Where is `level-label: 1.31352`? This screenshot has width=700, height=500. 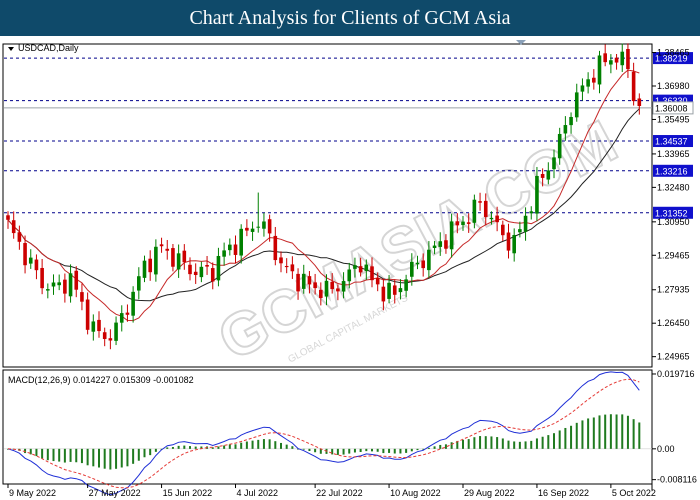 level-label: 1.31352 is located at coordinates (671, 213).